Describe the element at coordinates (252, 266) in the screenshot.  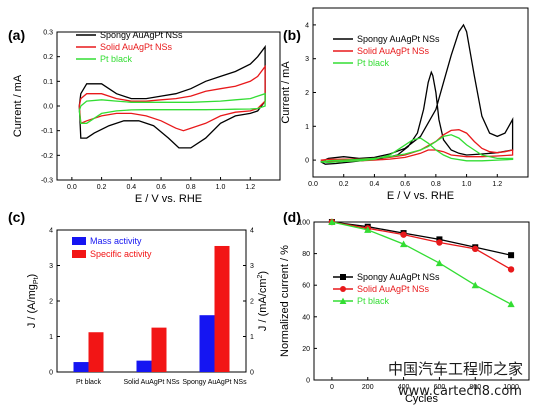
I see `y-tick-label-right: 3` at that location.